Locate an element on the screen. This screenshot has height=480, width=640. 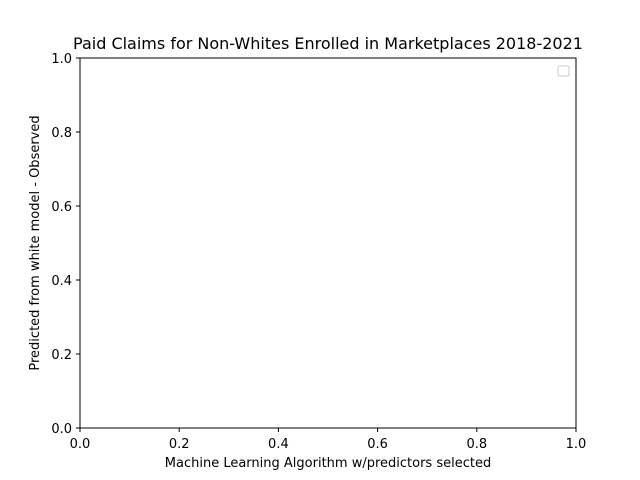
y-tick-label: 0.6 is located at coordinates (61, 207).